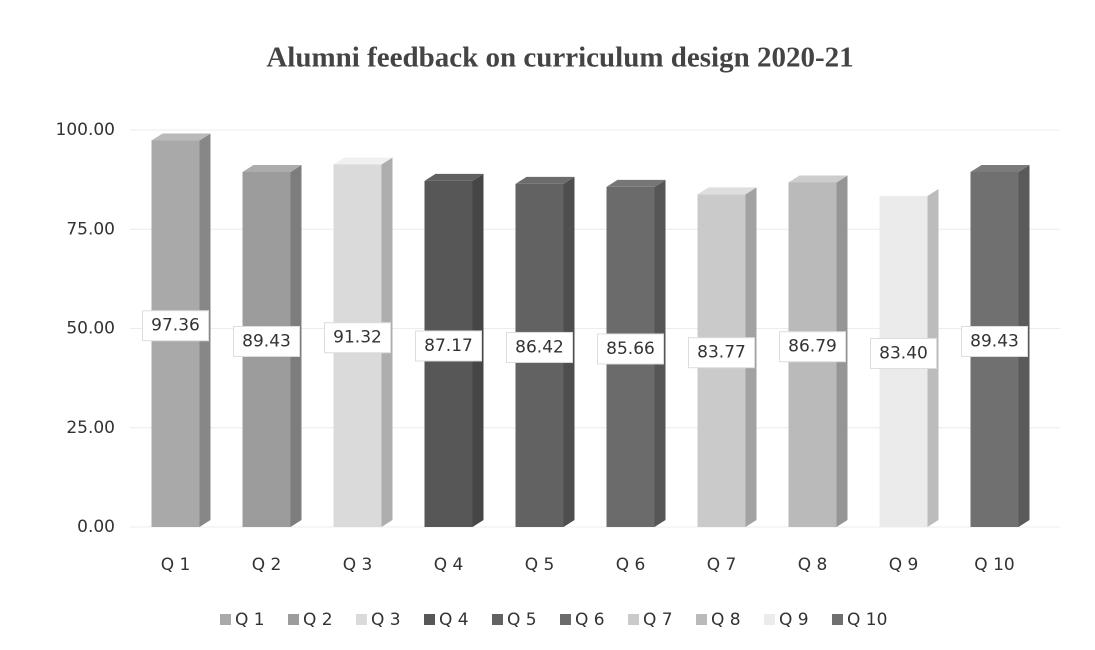 This screenshot has height=650, width=1095. I want to click on y-tick-label: 0.00, so click(96, 527).